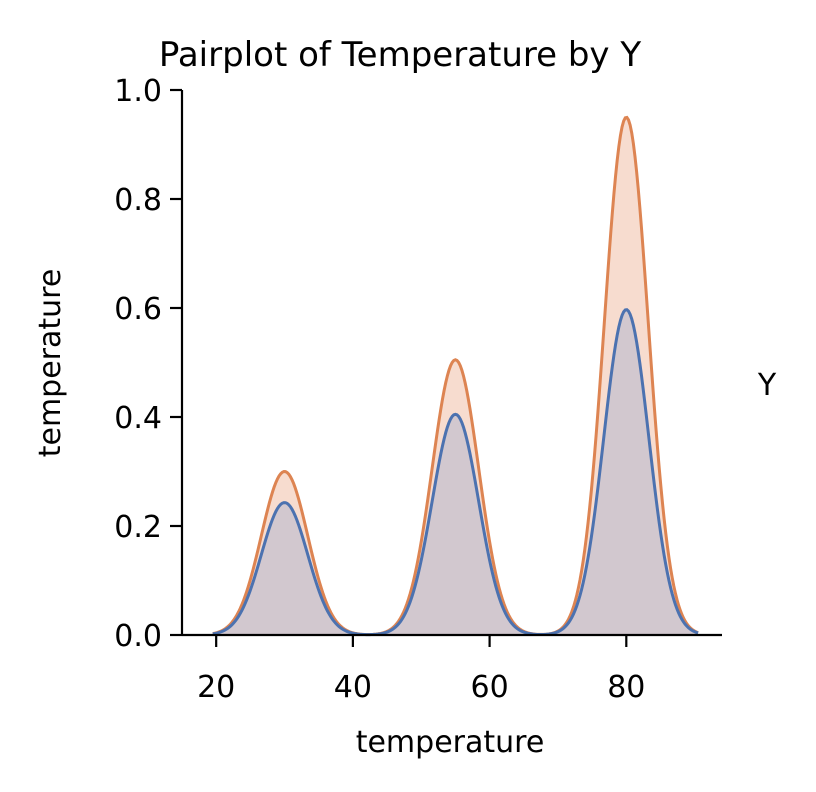 The width and height of the screenshot is (816, 792). What do you see at coordinates (450, 742) in the screenshot?
I see `x-axis-label: temperature` at bounding box center [450, 742].